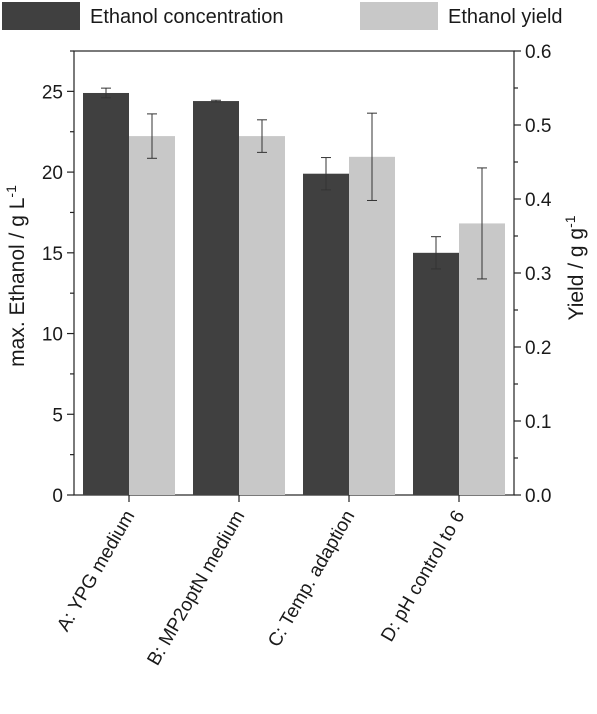 The image size is (597, 714). Describe the element at coordinates (52, 92) in the screenshot. I see `y-left-tick-label: 25` at that location.